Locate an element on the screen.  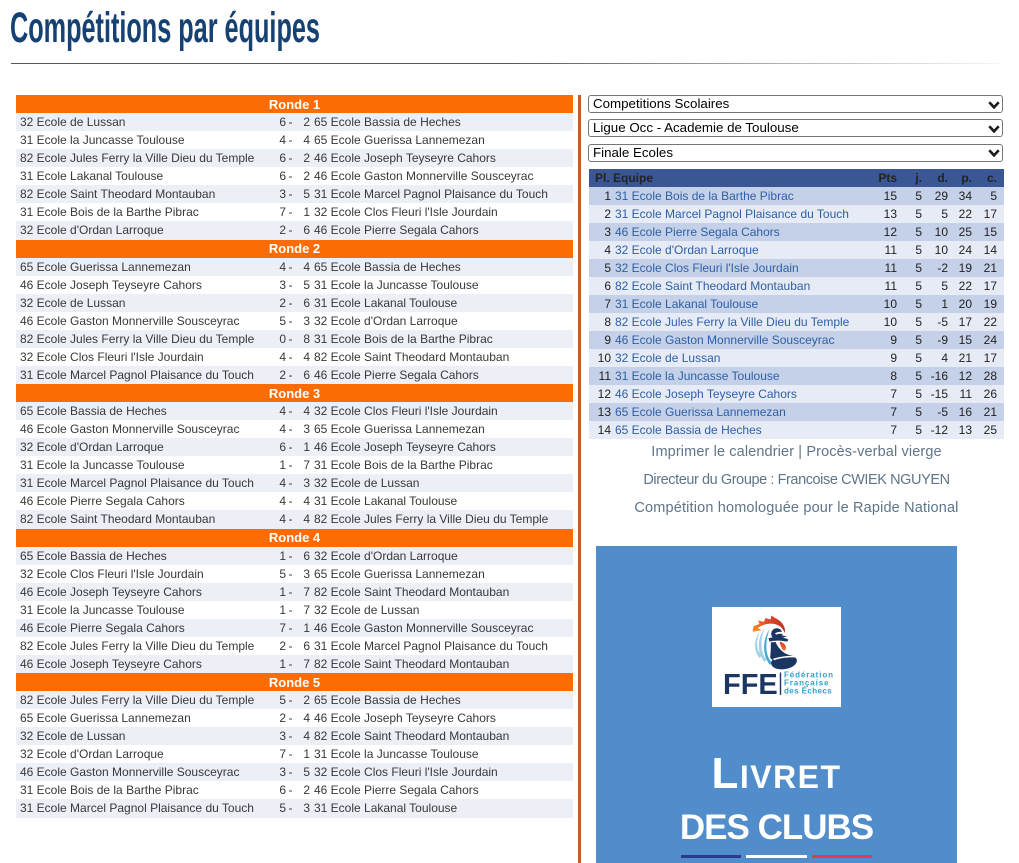
svg-text: Fédération is located at coordinates (809, 675).